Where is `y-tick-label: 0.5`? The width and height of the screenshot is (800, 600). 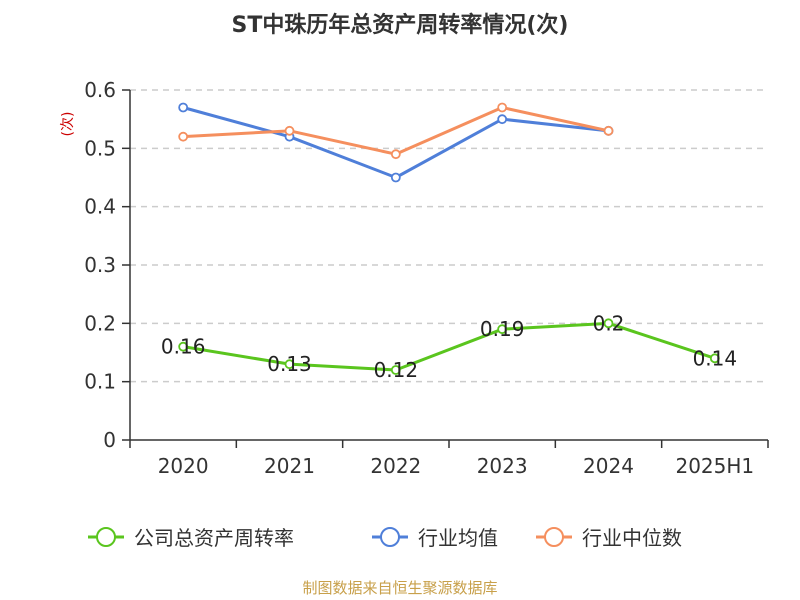 y-tick-label: 0.5 is located at coordinates (100, 148).